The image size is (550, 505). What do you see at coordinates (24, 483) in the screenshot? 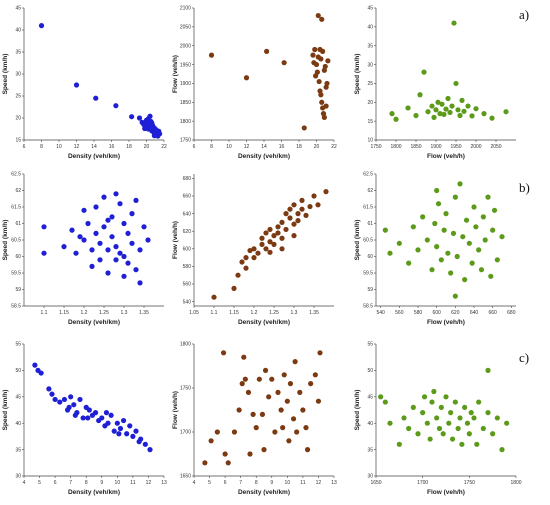
I see `x-tick-label: 4` at bounding box center [24, 483].